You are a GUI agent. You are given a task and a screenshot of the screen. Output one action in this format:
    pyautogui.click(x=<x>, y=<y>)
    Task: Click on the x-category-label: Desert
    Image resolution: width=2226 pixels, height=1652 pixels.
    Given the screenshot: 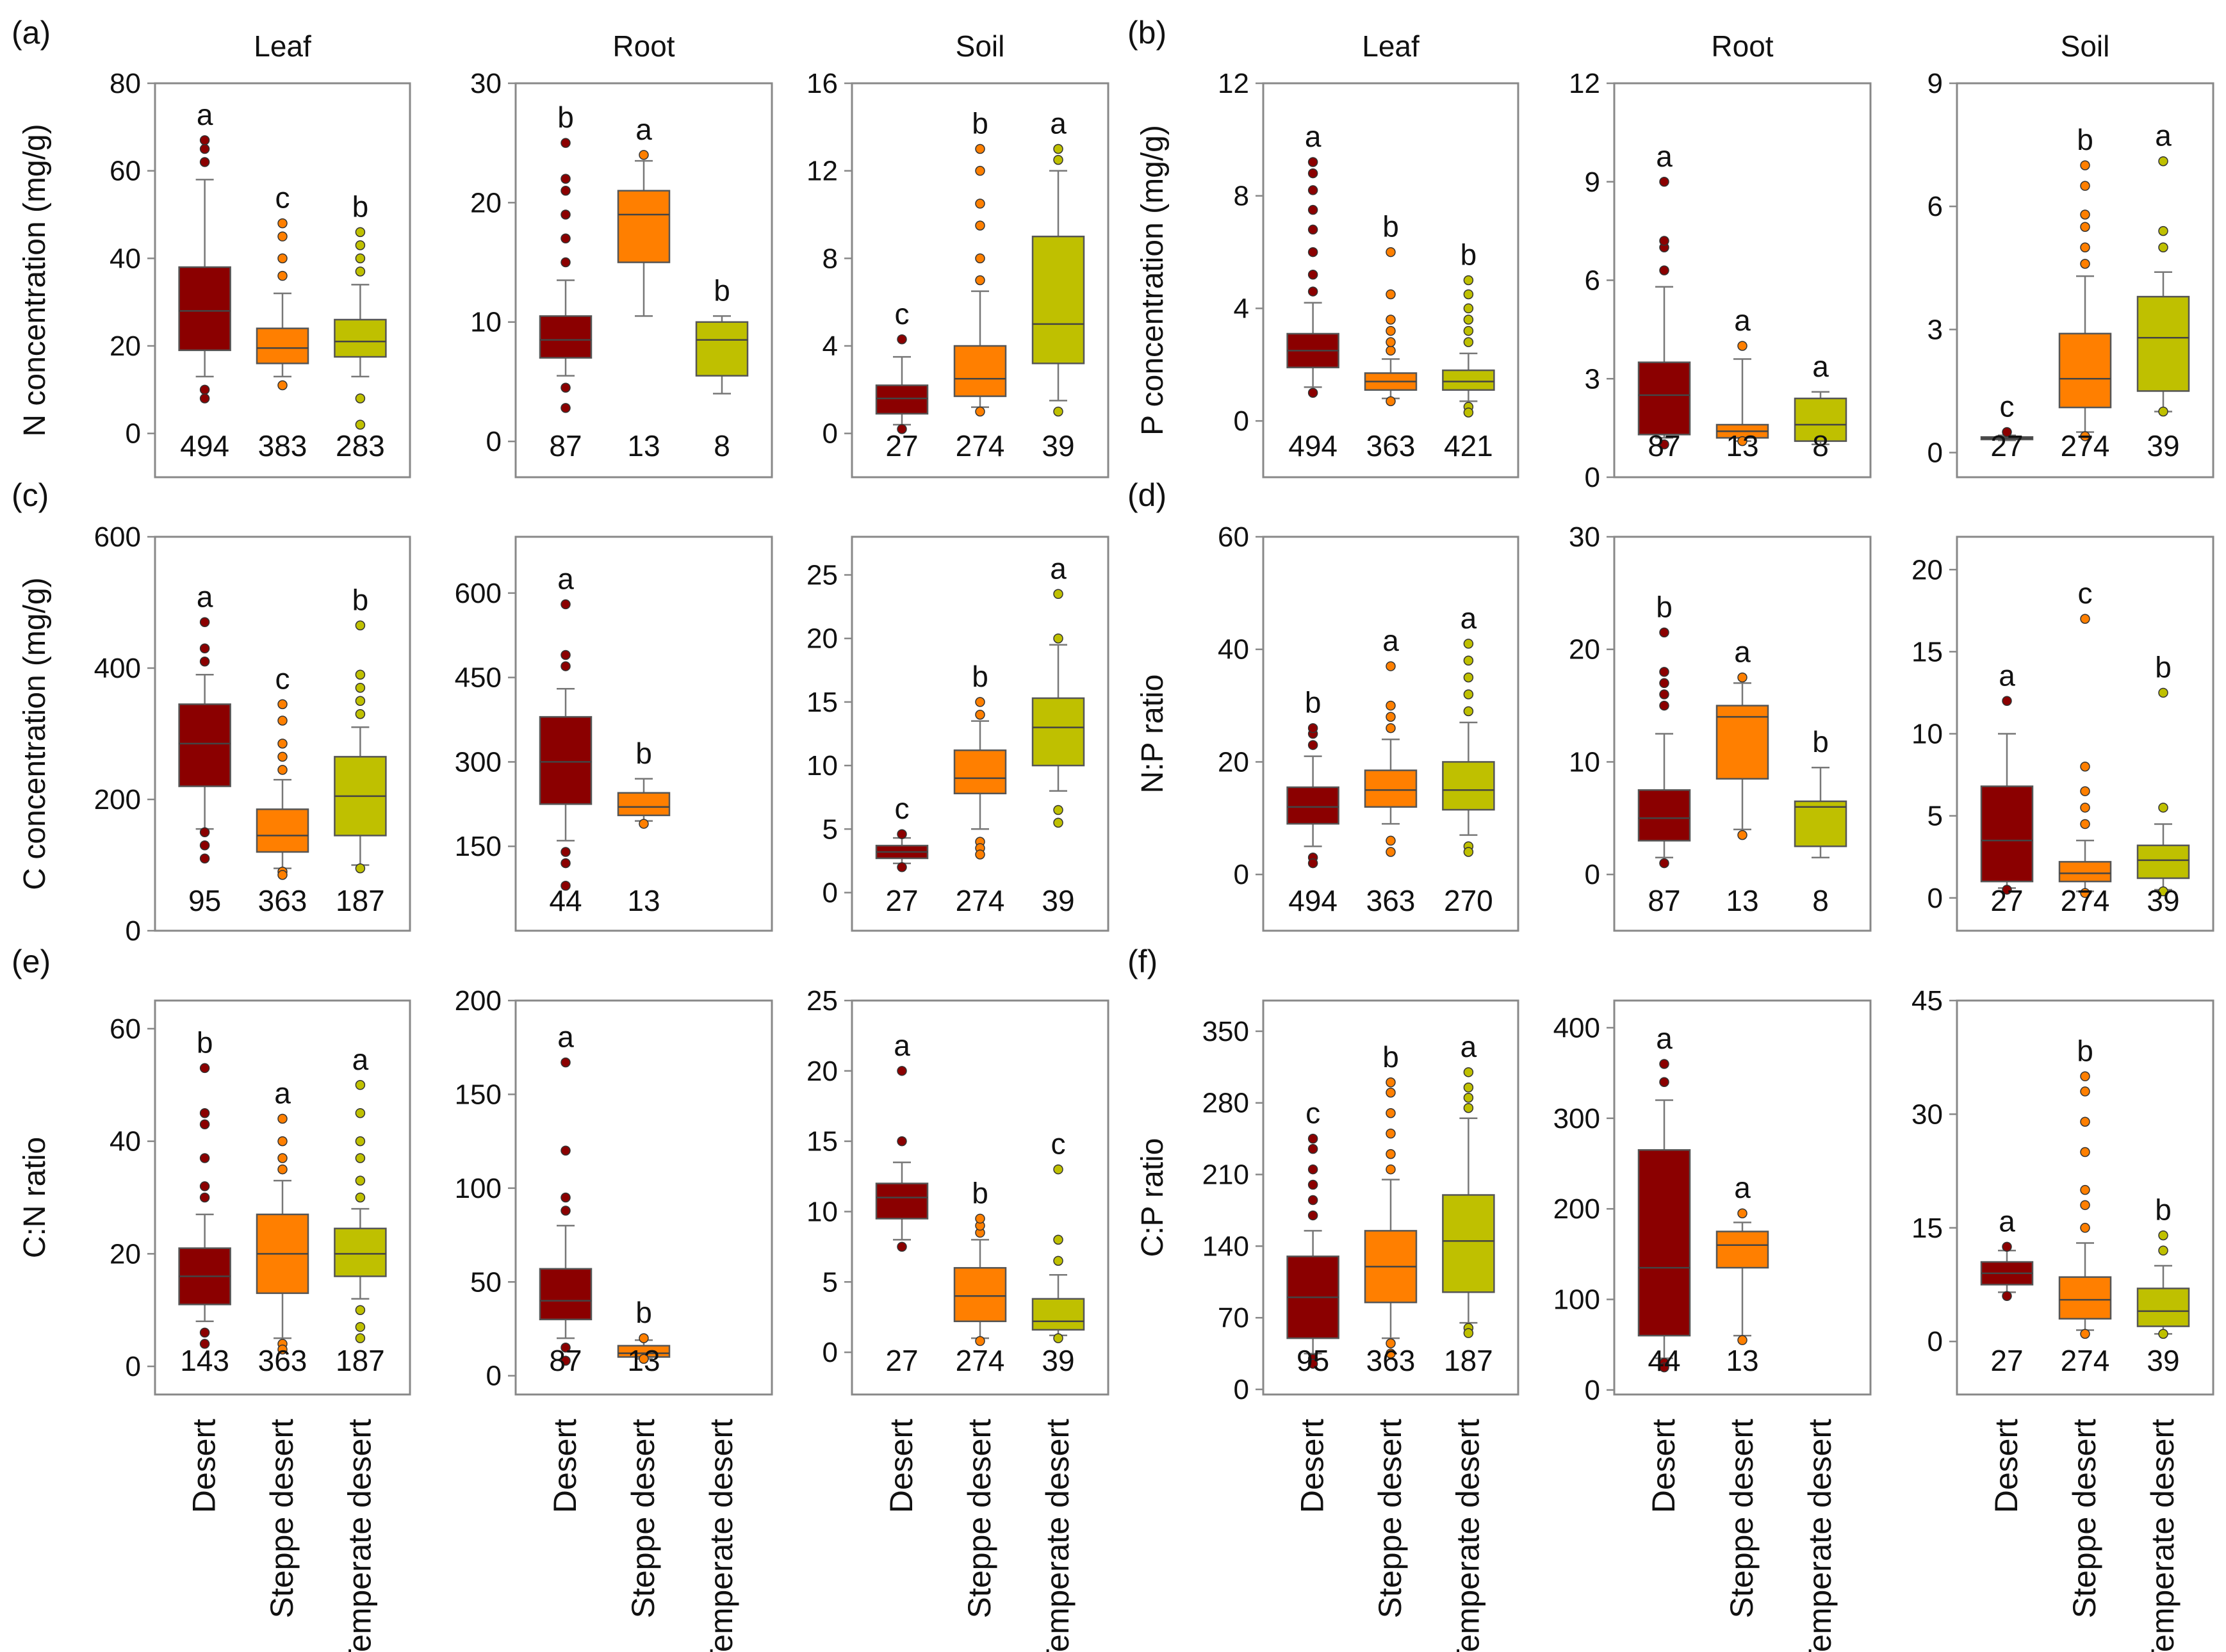 What is the action you would take?
    pyautogui.click(x=565, y=1466)
    